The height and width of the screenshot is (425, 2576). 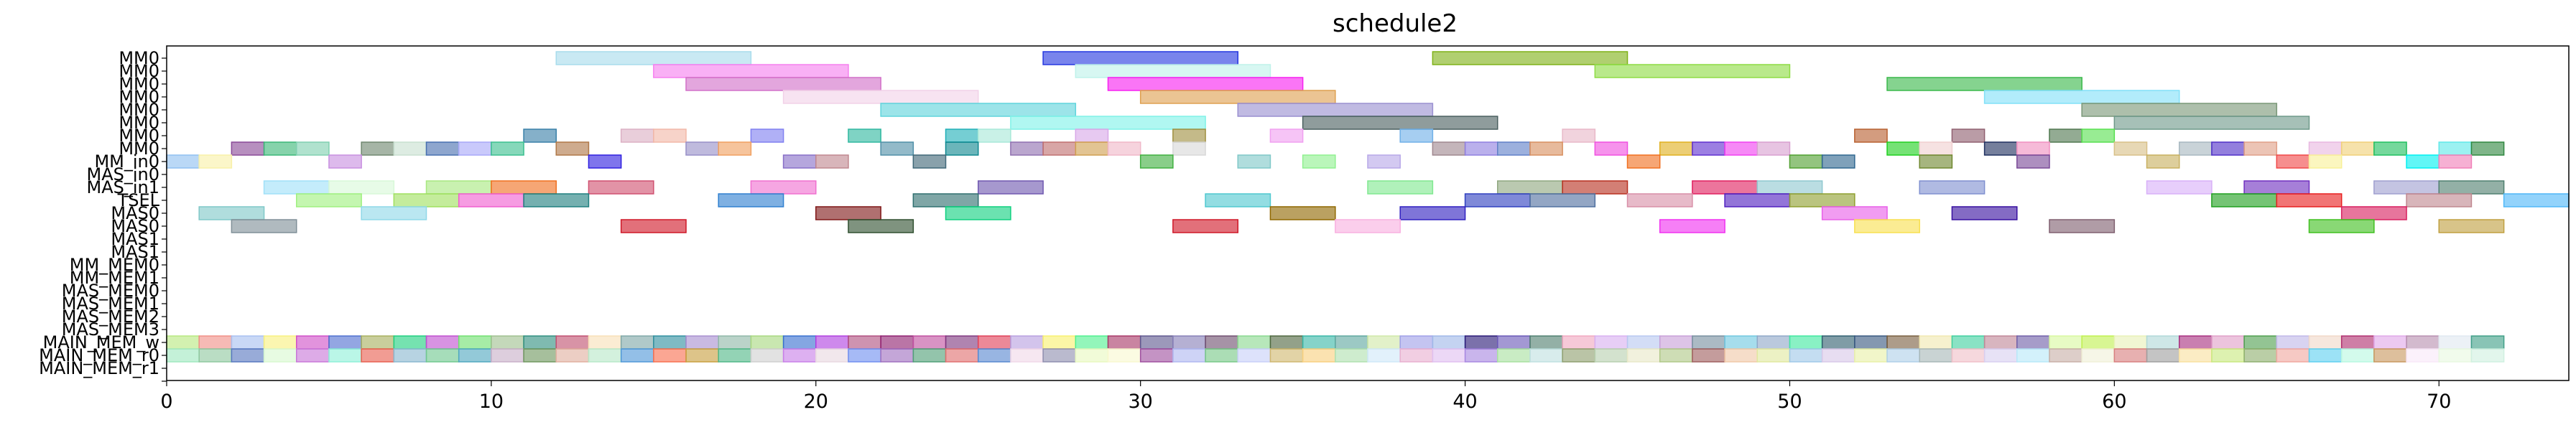 I want to click on y-tick-label-4: MM0, so click(x=139, y=110).